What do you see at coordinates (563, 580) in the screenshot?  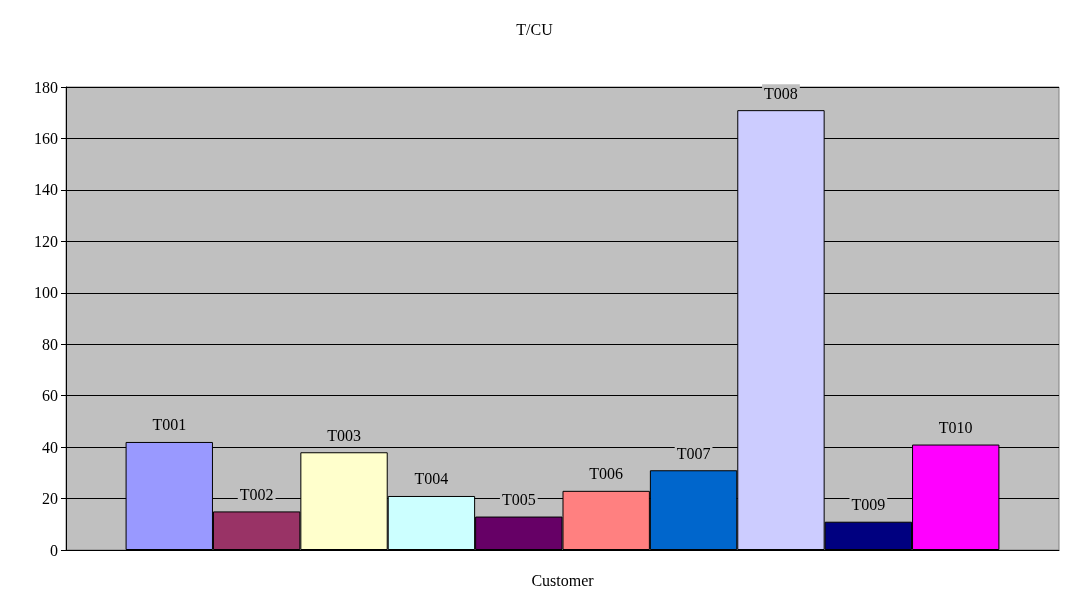 I see `x-axis-title: Customer` at bounding box center [563, 580].